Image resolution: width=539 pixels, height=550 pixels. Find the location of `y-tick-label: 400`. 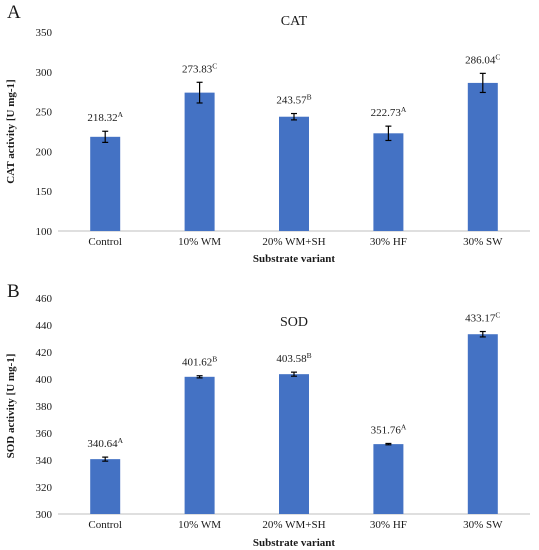

y-tick-label: 400 is located at coordinates (44, 380).